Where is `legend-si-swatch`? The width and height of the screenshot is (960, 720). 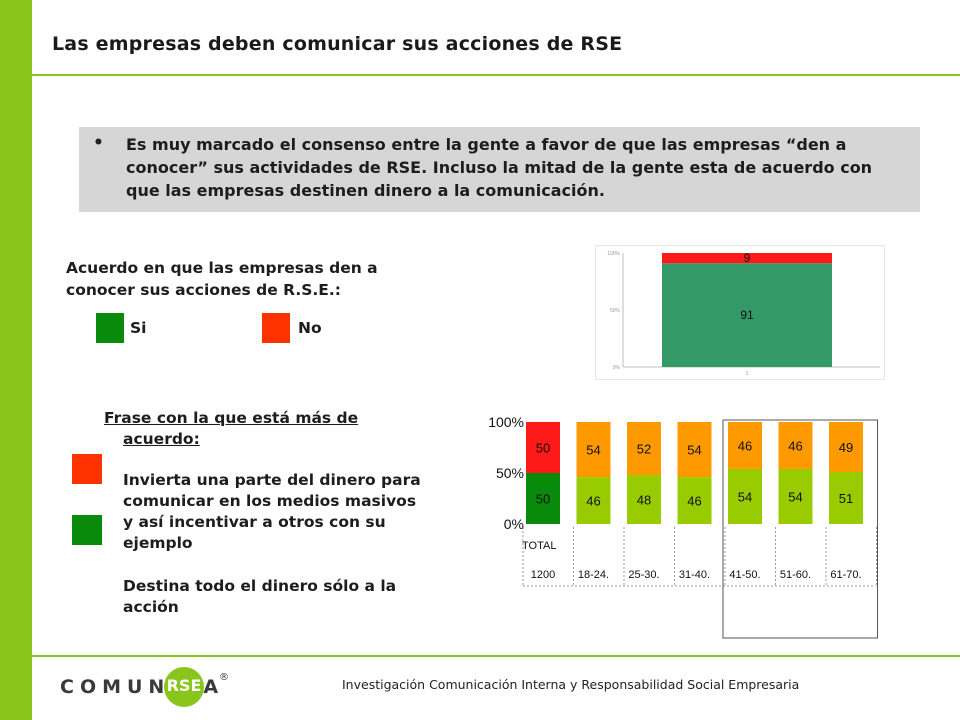
legend-si-swatch is located at coordinates (110, 328).